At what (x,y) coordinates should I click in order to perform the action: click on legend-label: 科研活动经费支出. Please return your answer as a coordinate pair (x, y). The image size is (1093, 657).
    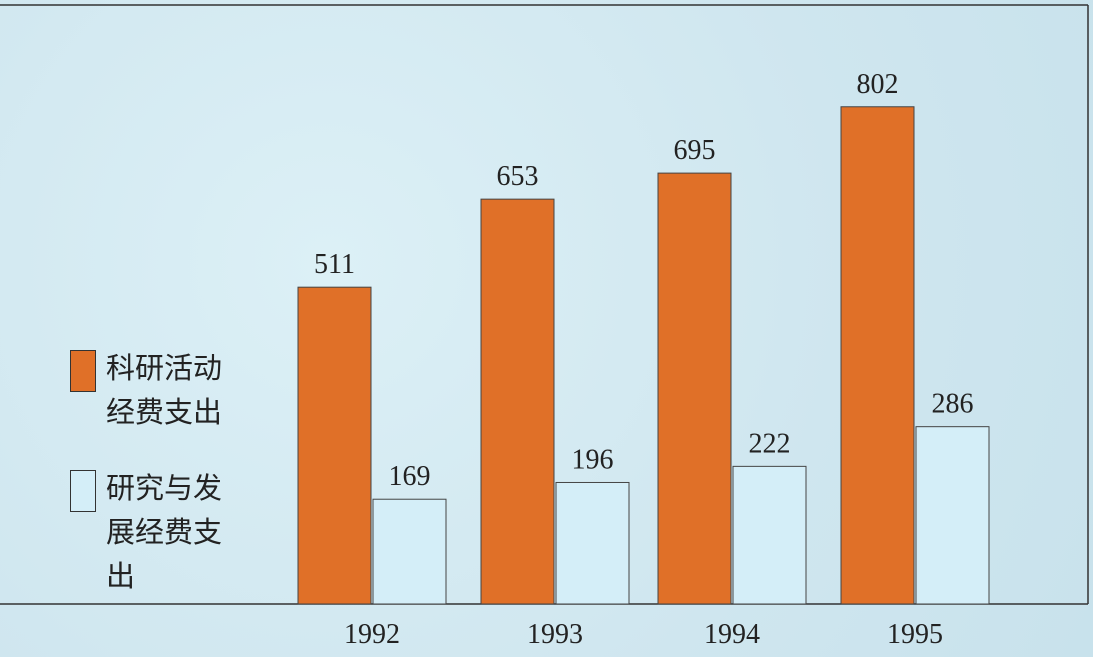
    Looking at the image, I should click on (164, 390).